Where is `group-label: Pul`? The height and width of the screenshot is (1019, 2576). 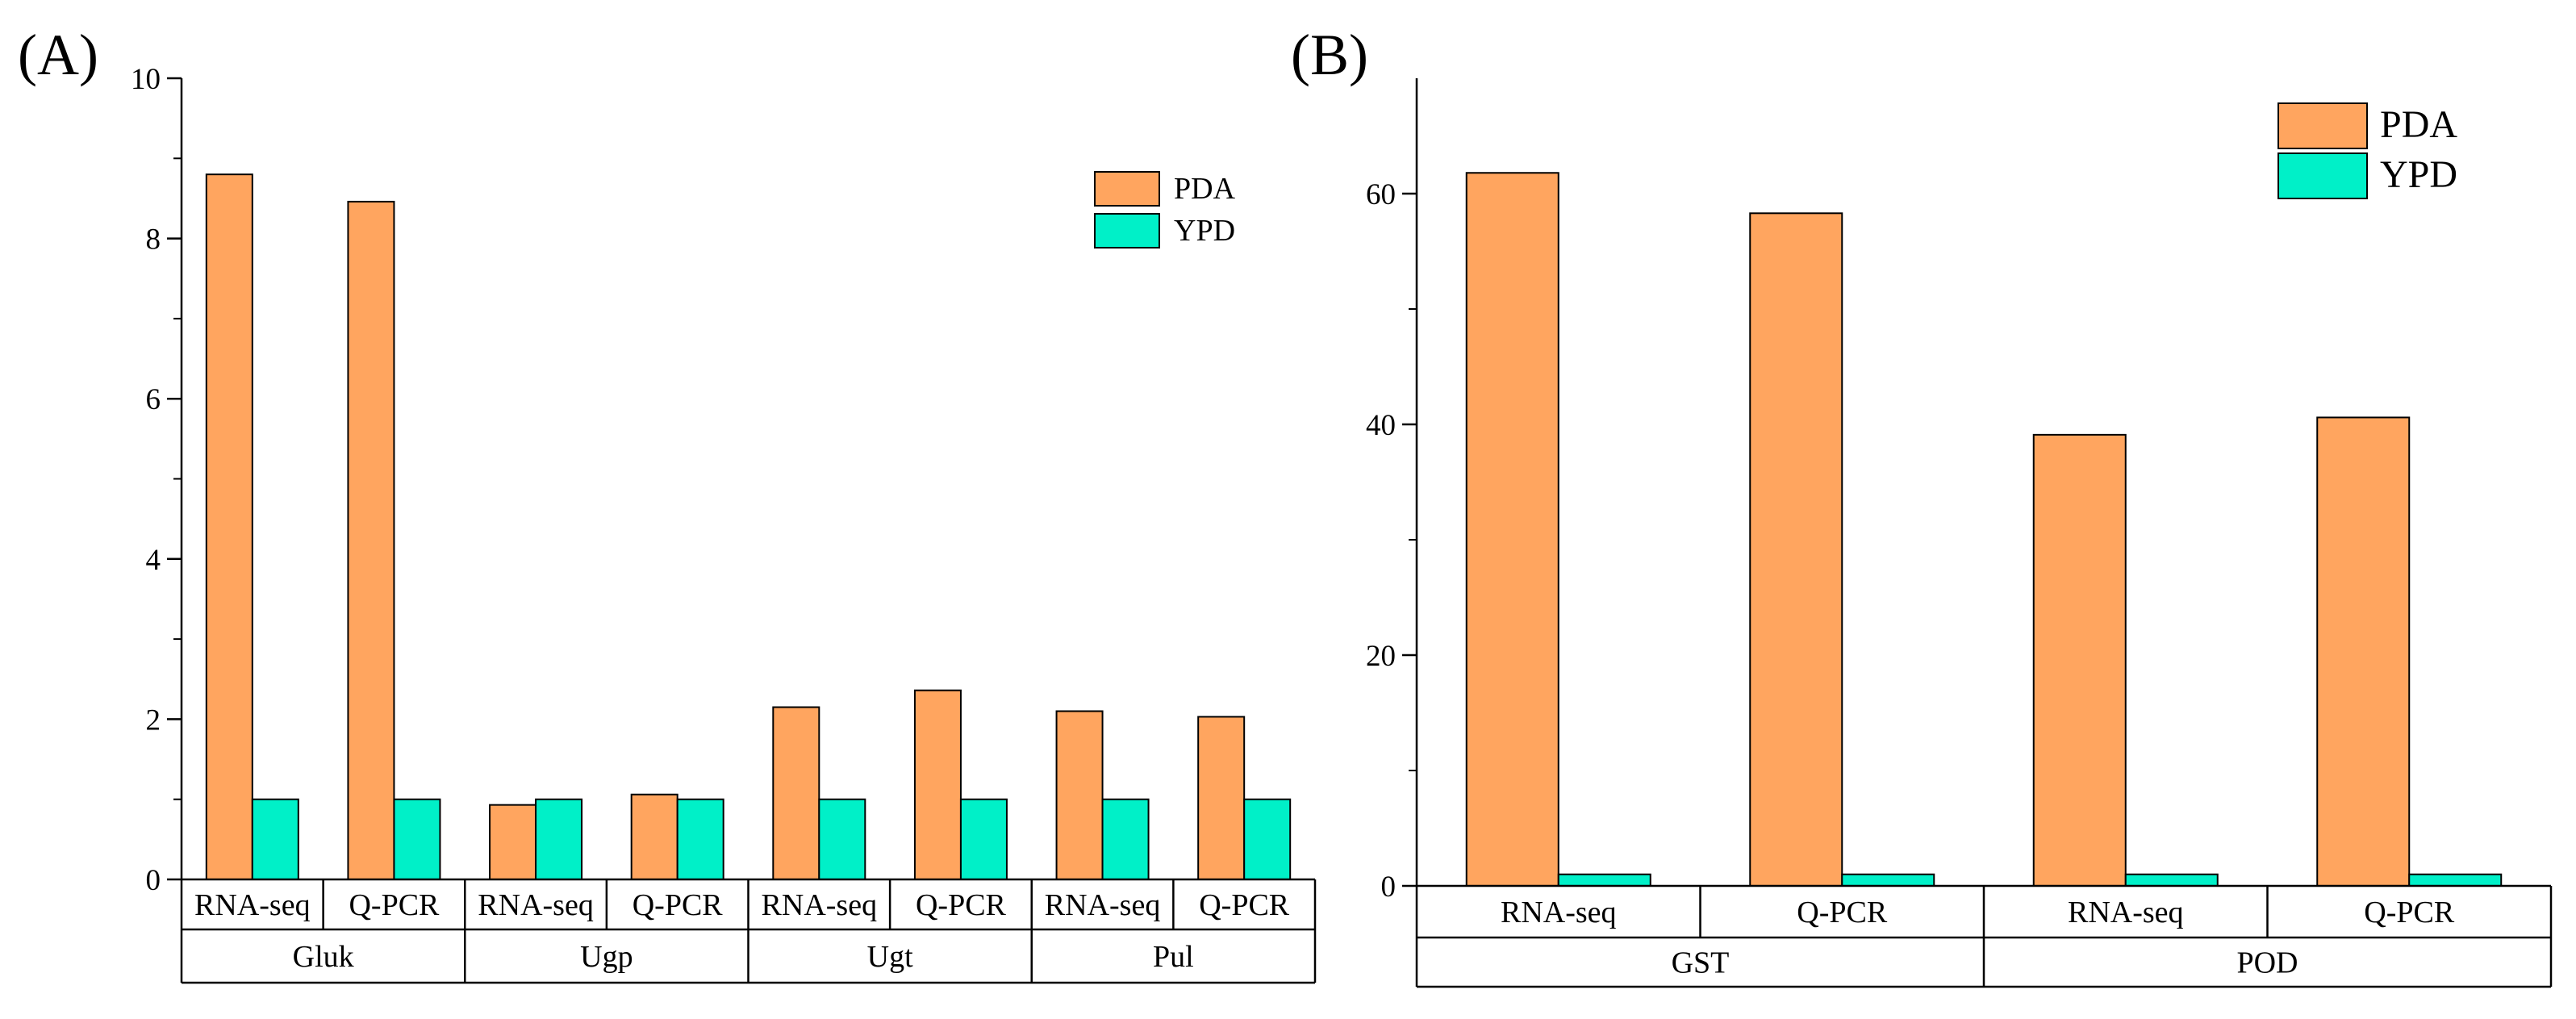
group-label: Pul is located at coordinates (1173, 957).